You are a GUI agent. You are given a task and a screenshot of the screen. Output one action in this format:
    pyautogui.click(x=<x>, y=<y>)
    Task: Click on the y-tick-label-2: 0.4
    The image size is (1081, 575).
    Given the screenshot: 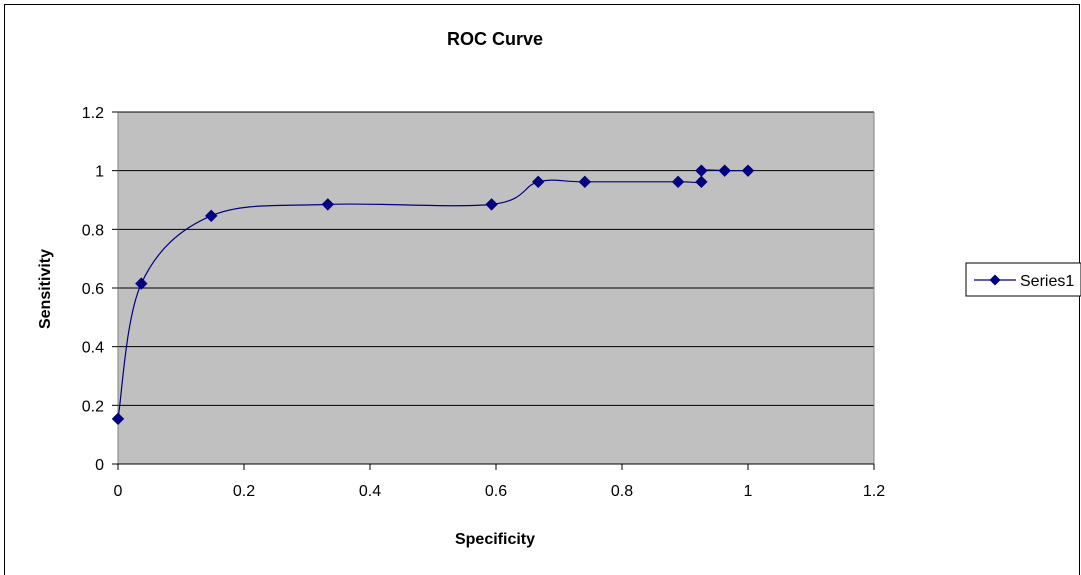 What is the action you would take?
    pyautogui.click(x=93, y=348)
    